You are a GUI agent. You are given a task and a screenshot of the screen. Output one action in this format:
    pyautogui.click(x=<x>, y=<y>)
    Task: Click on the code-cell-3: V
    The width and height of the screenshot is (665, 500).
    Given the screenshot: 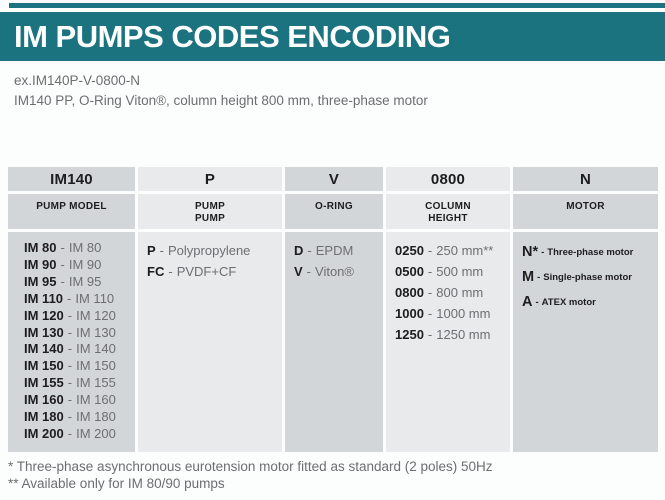 What is the action you would take?
    pyautogui.click(x=334, y=179)
    